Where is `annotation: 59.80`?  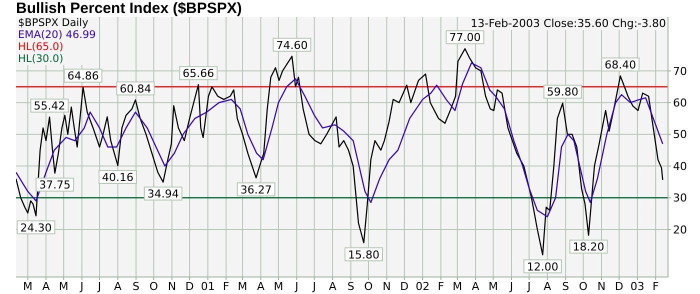
annotation: 59.80 is located at coordinates (562, 92).